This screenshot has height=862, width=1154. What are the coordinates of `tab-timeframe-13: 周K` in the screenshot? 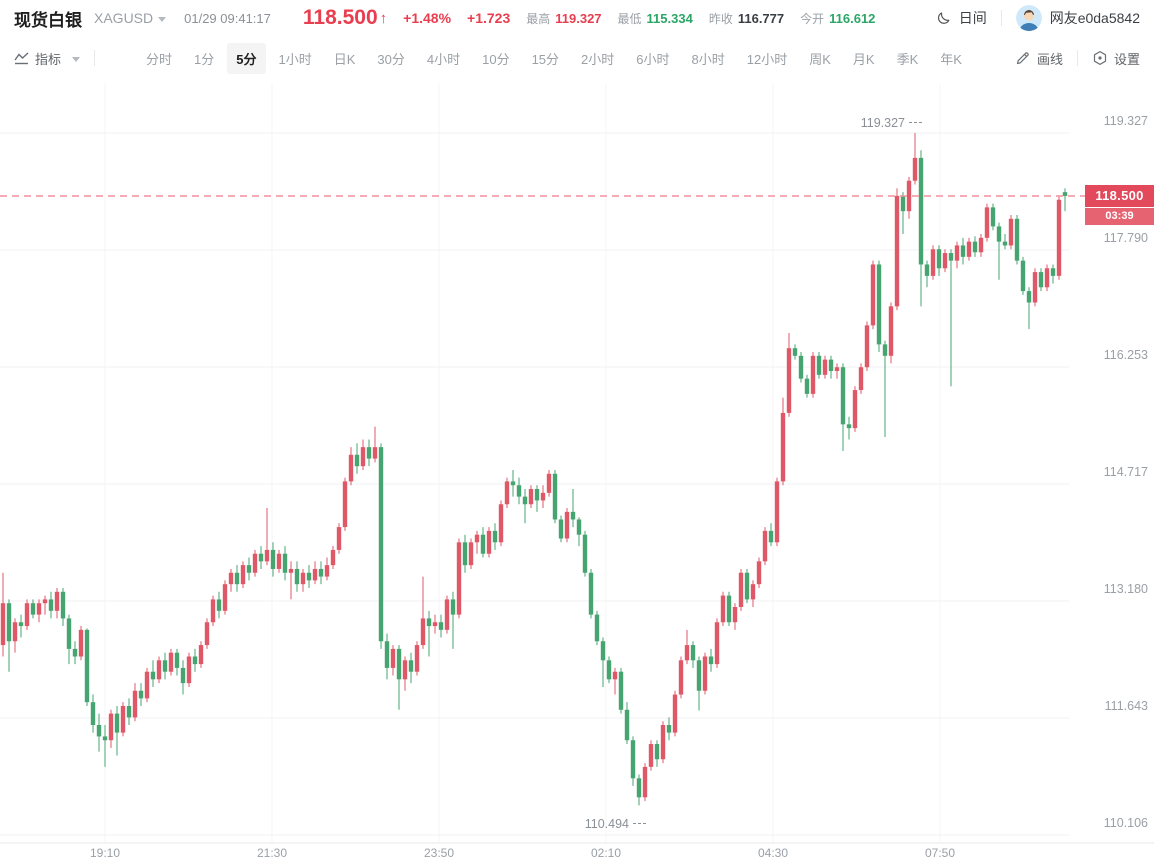 It's located at (820, 59).